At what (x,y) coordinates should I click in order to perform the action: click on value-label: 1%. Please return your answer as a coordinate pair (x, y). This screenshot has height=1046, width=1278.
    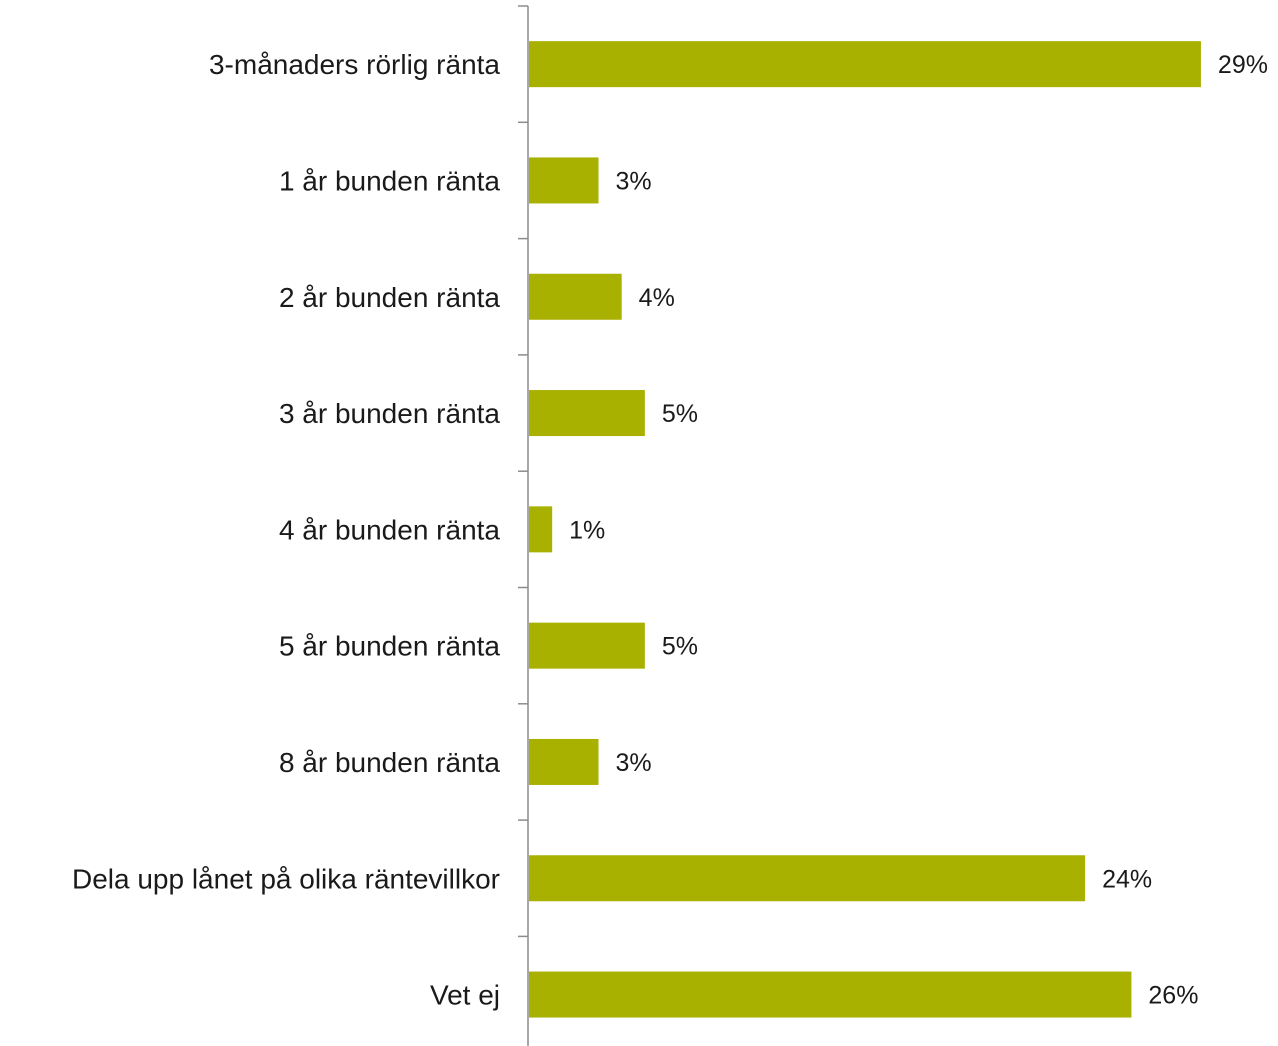
    Looking at the image, I should click on (587, 530).